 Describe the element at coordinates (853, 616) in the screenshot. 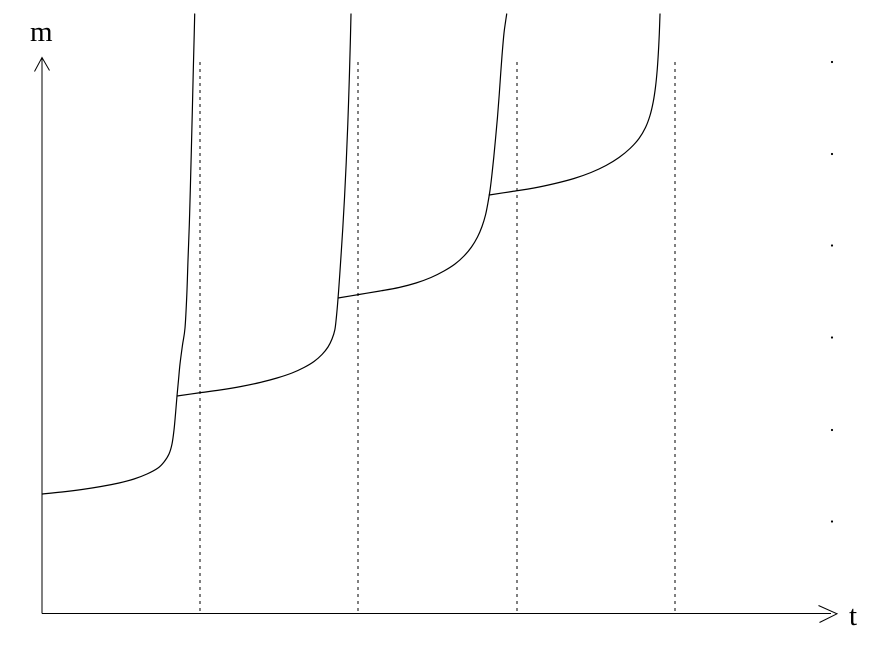

I see `x-axis-label: t` at that location.